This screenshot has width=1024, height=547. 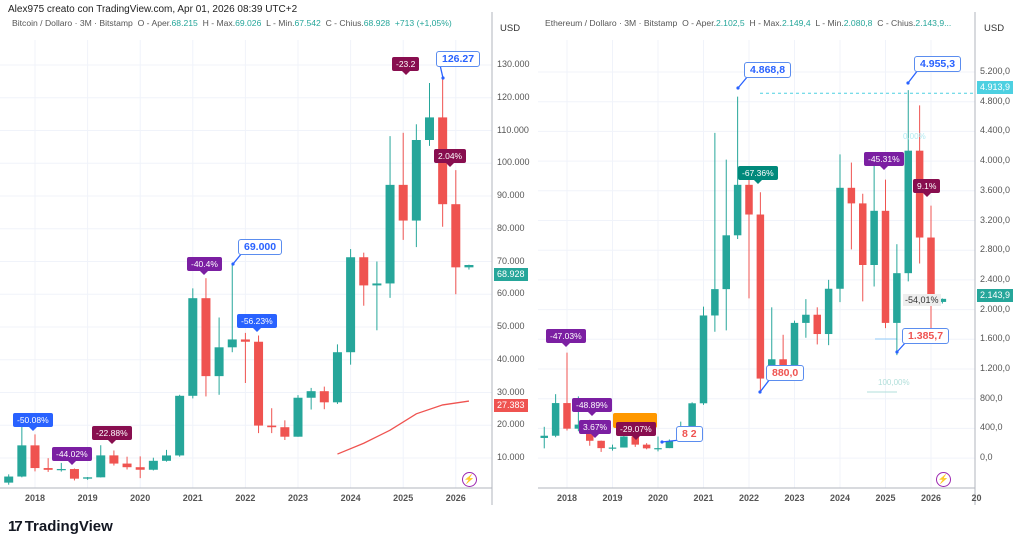 What do you see at coordinates (785, 373) in the screenshot?
I see `price-callout: 880,0` at bounding box center [785, 373].